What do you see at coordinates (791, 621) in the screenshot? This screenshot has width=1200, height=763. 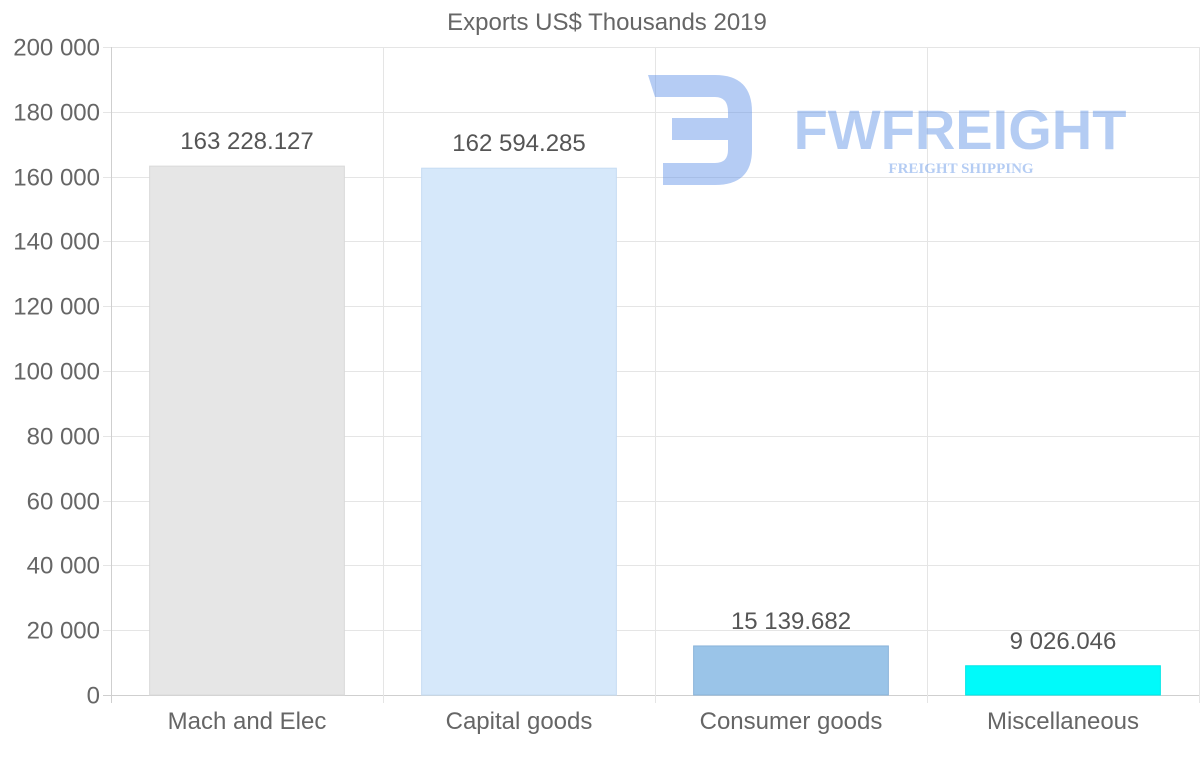 I see `bar-value-label: 15 139.682` at bounding box center [791, 621].